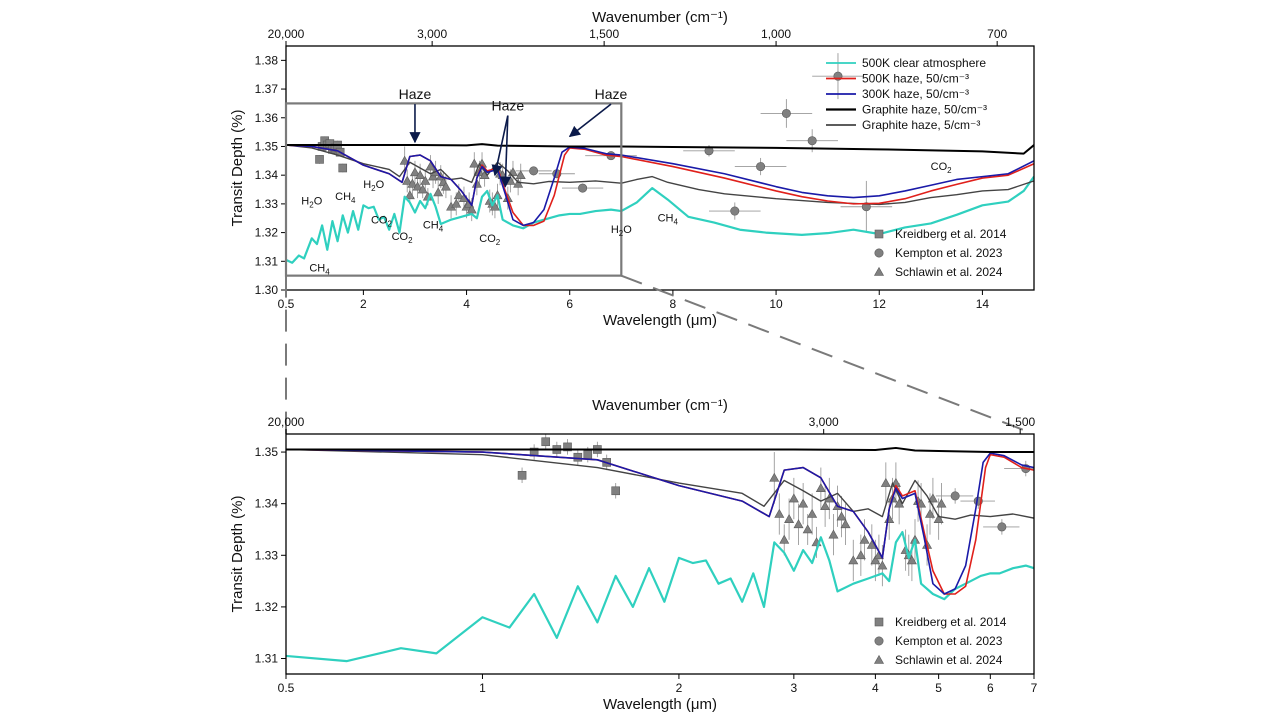 This screenshot has height=720, width=1278. I want to click on x-axis-title: Wavelength (μm), so click(660, 704).